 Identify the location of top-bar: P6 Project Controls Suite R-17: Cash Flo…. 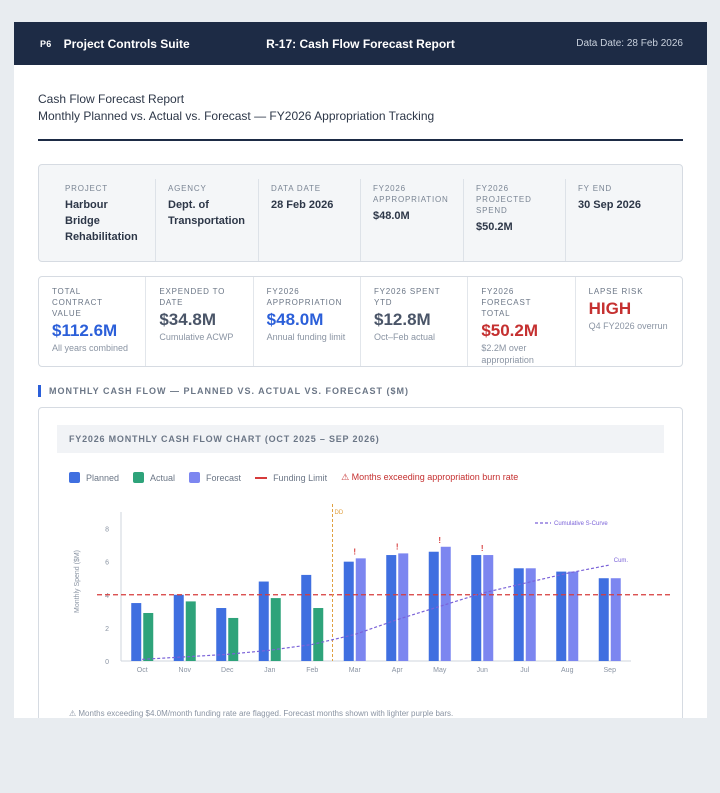
(360, 43).